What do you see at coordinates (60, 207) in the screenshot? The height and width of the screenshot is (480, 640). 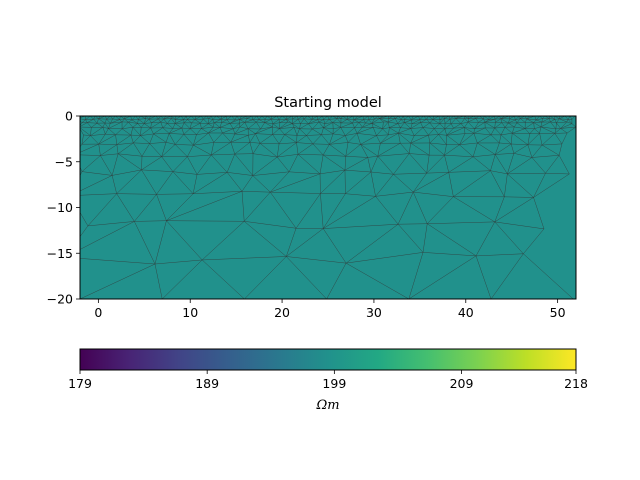 I see `y-tick-label: −10` at bounding box center [60, 207].